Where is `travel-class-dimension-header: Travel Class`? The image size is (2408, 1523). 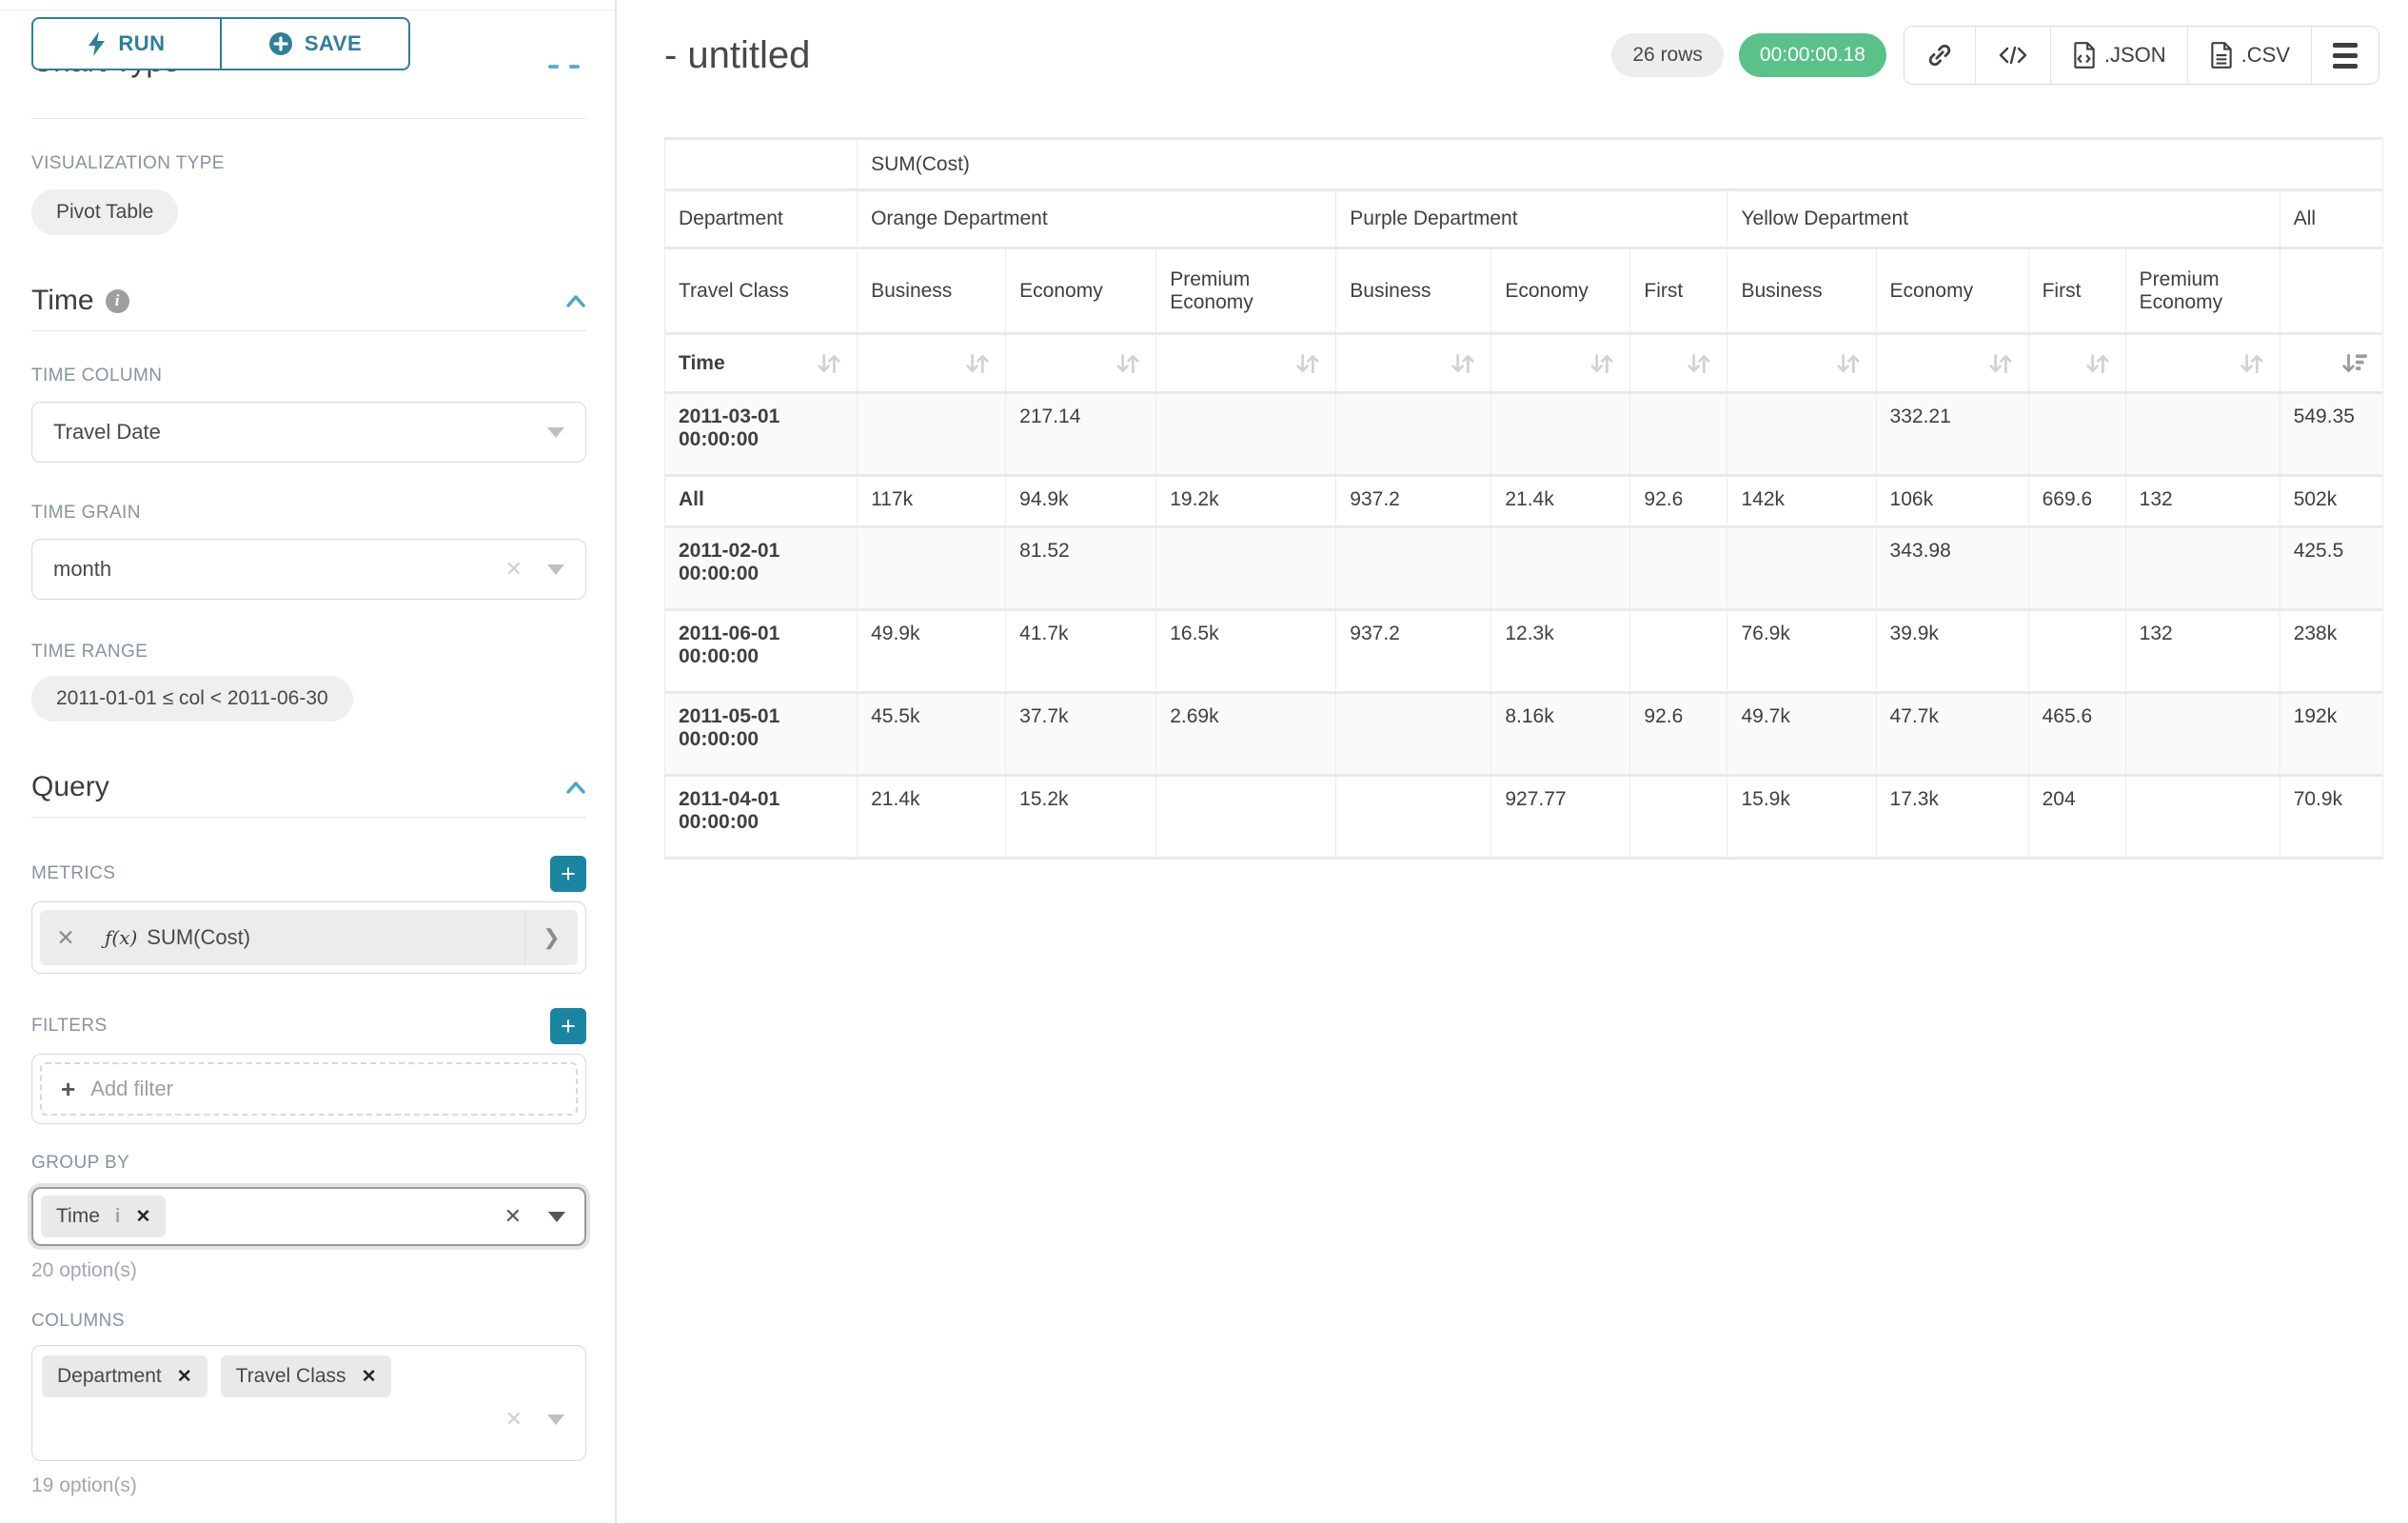
travel-class-dimension-header: Travel Class is located at coordinates (761, 291).